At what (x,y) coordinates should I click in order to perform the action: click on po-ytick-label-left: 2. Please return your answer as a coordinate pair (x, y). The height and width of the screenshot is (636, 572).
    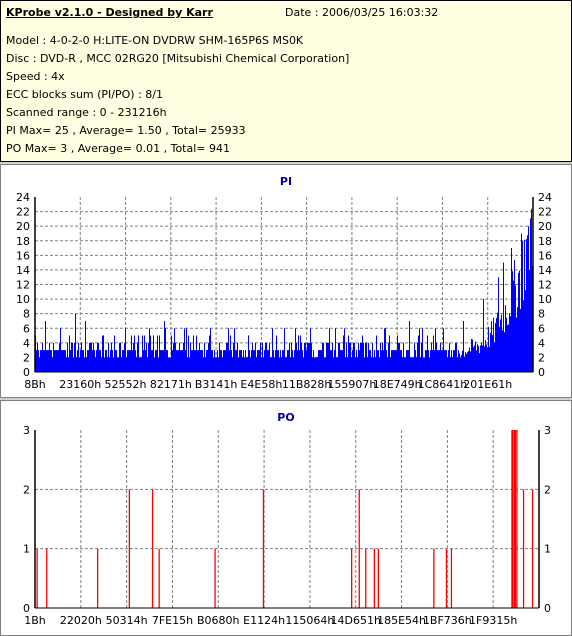
    Looking at the image, I should click on (26, 489).